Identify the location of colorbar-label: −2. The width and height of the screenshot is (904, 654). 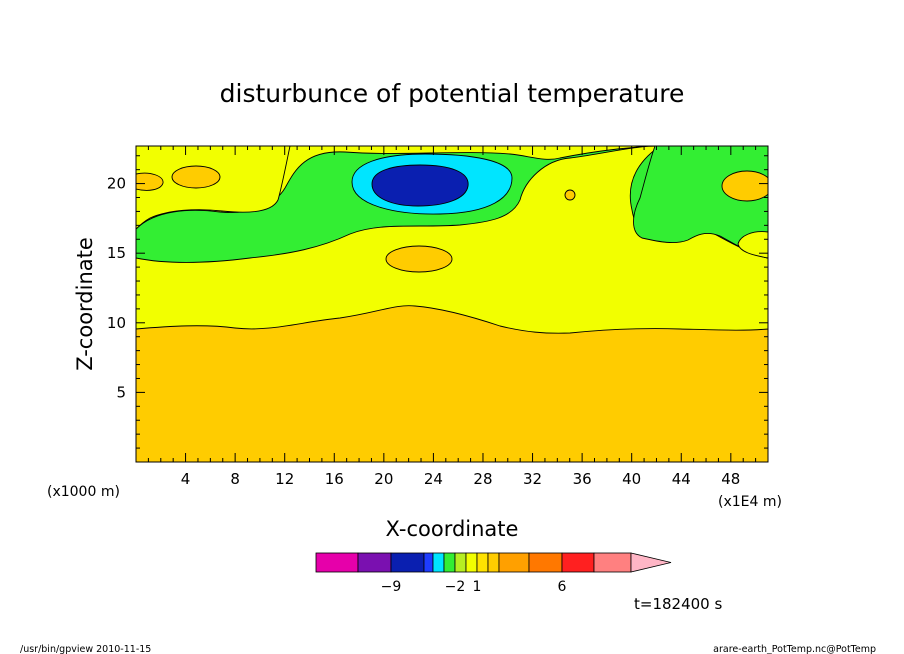
(455, 587).